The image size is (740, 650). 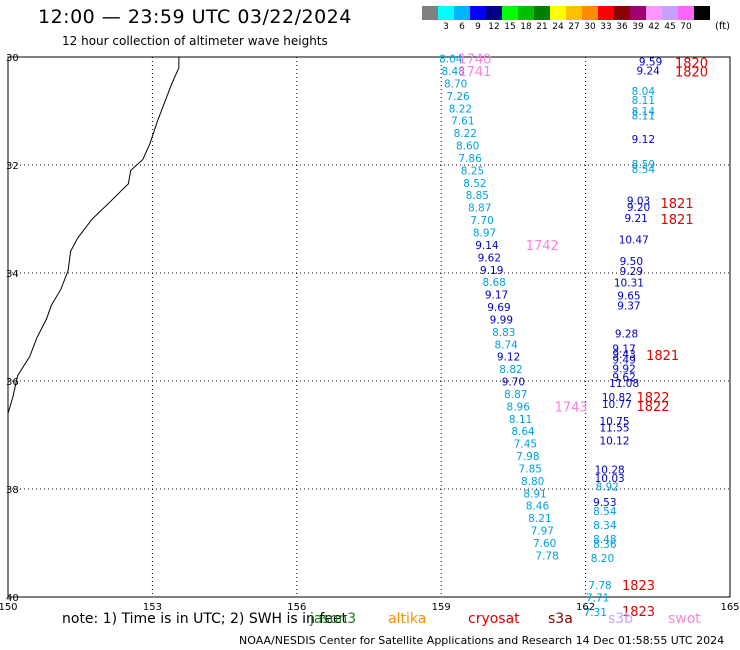 What do you see at coordinates (644, 92) in the screenshot?
I see `east-track-value: 8.04` at bounding box center [644, 92].